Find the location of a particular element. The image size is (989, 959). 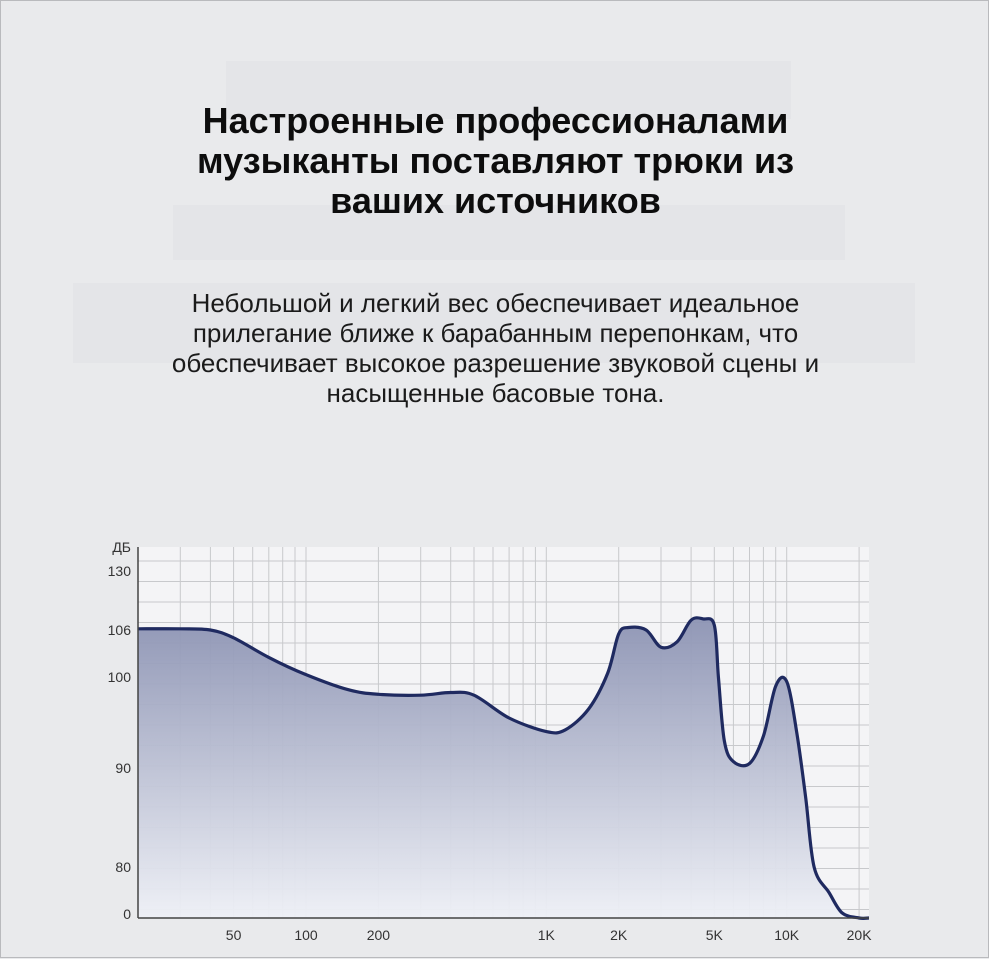

y-tick-label: 90 is located at coordinates (123, 768).